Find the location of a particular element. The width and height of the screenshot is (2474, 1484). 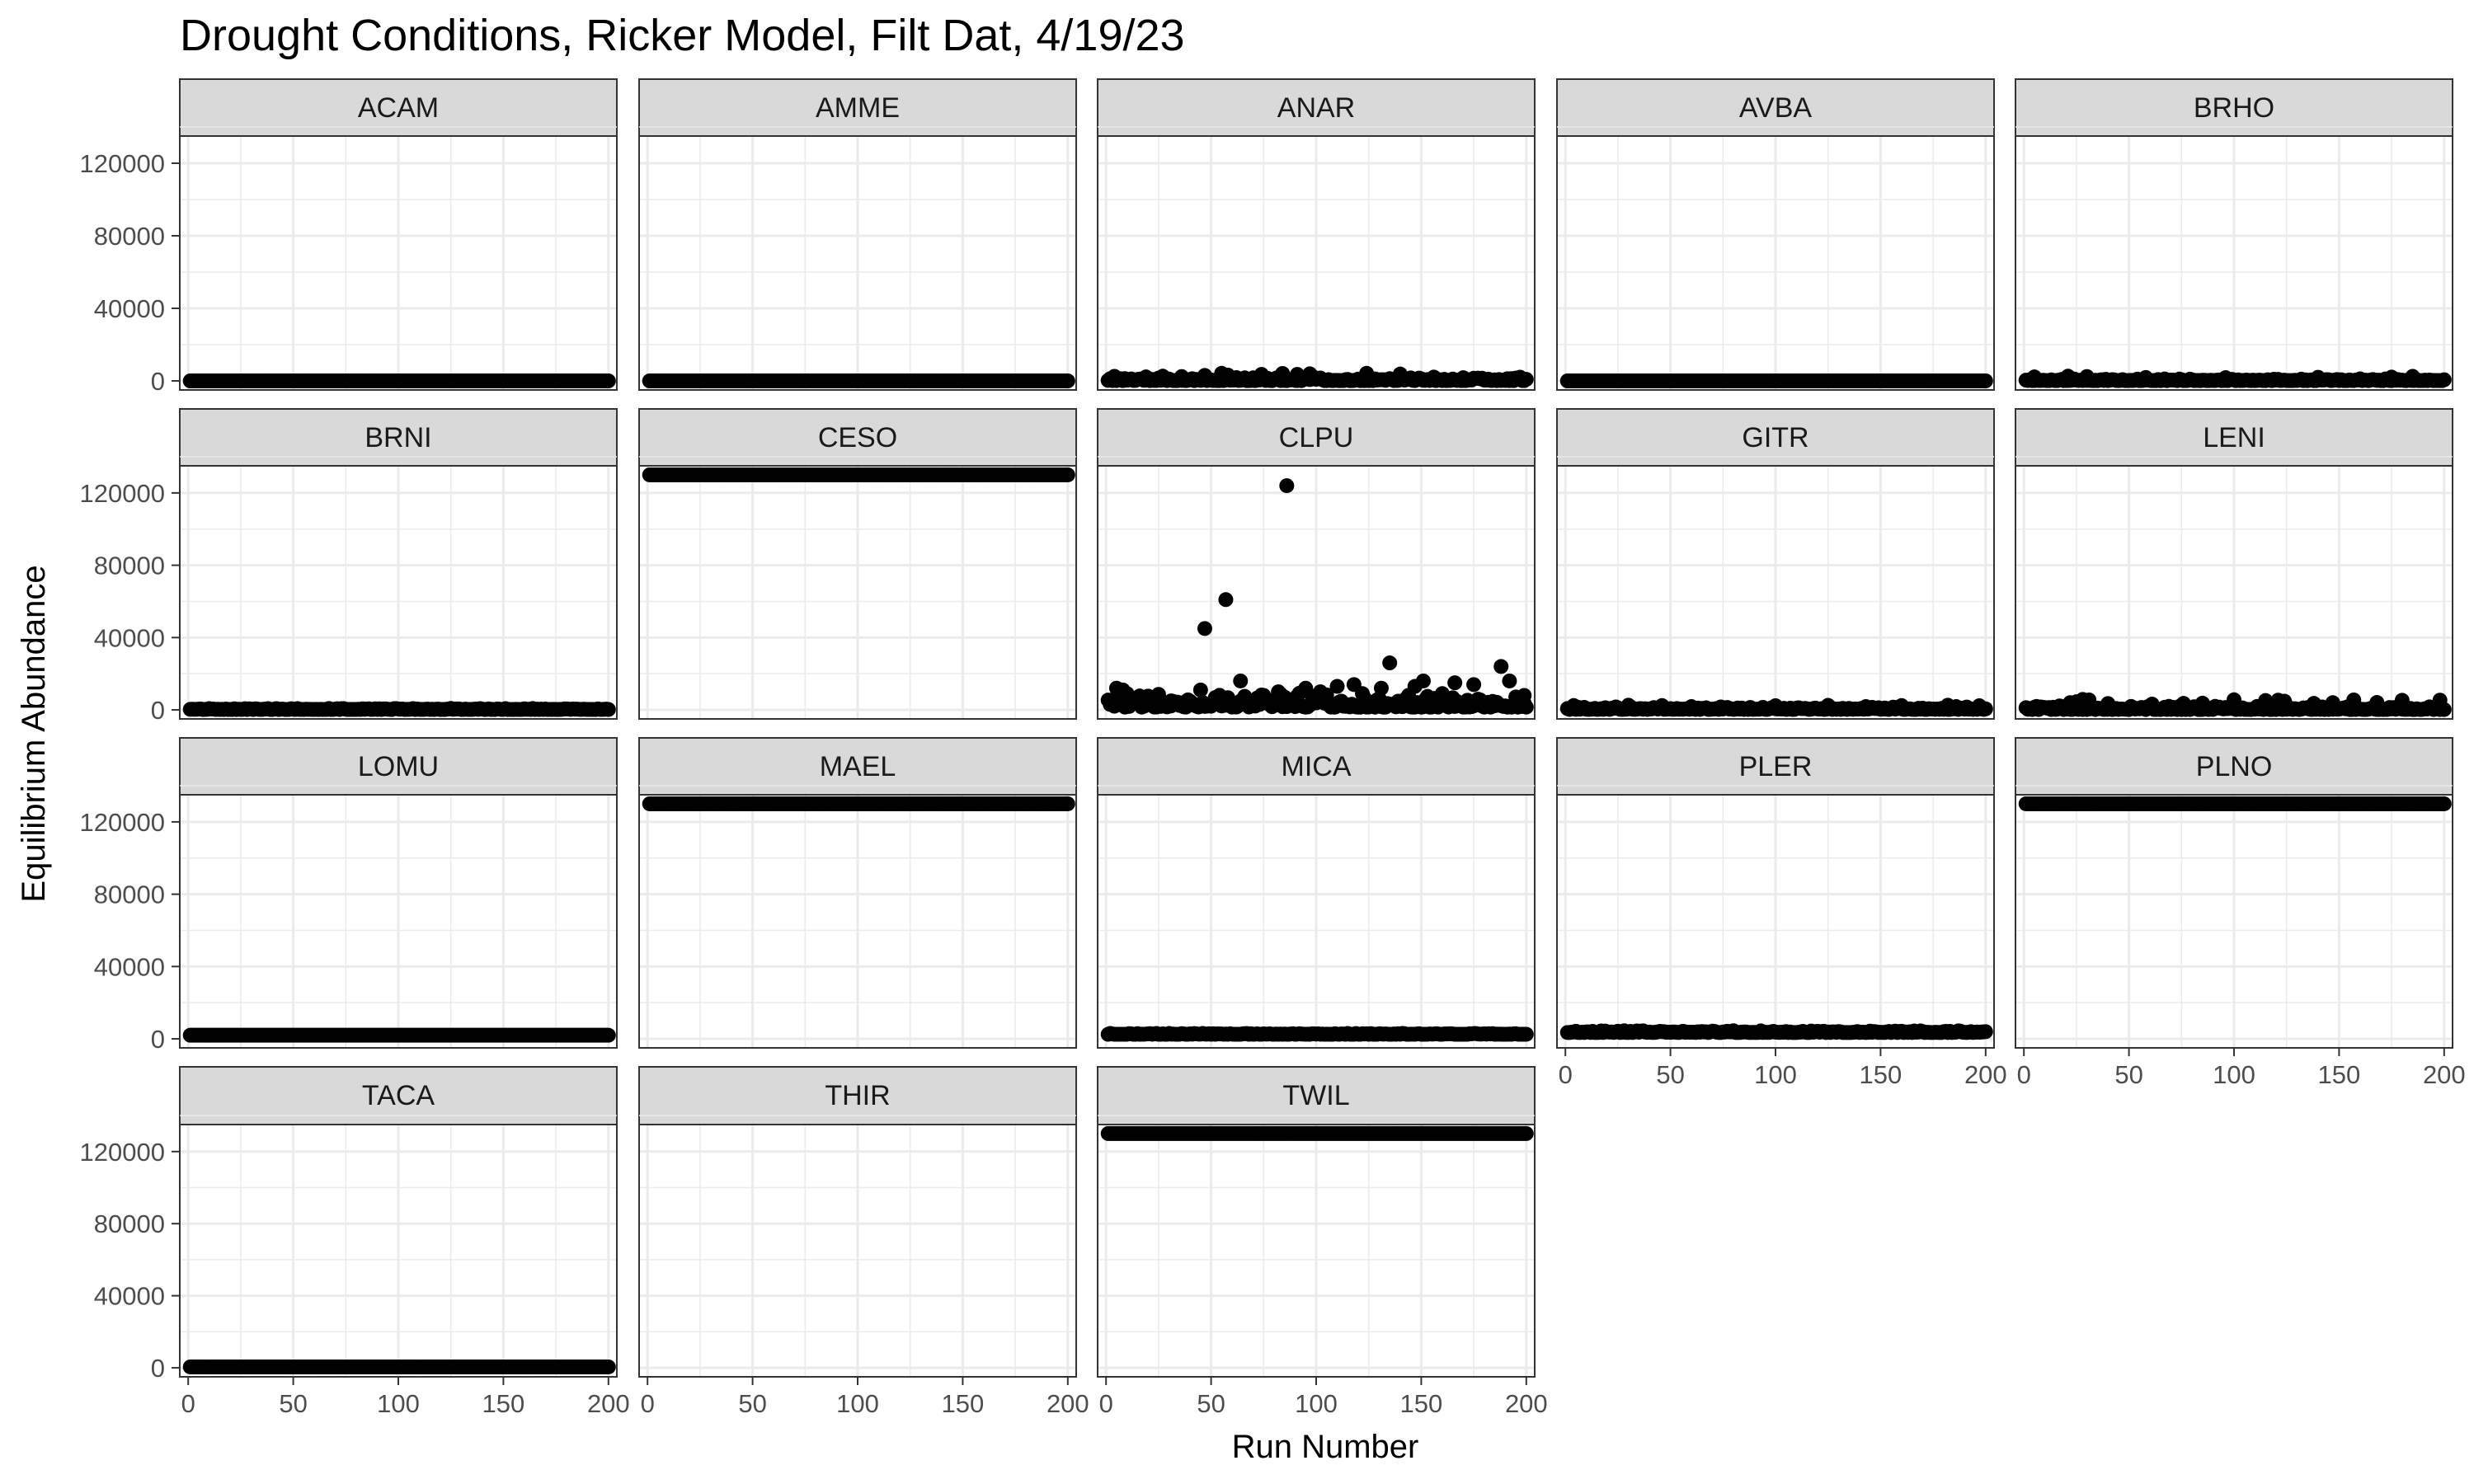

points-amme is located at coordinates (858, 380).